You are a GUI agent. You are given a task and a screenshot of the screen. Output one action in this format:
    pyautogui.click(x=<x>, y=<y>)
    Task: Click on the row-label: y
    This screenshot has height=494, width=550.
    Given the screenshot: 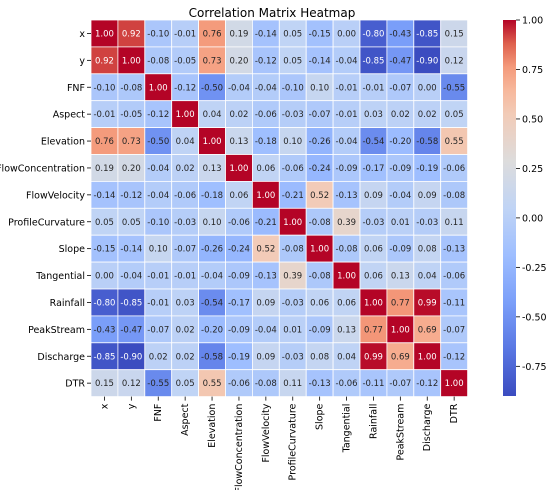 What is the action you would take?
    pyautogui.click(x=82, y=61)
    